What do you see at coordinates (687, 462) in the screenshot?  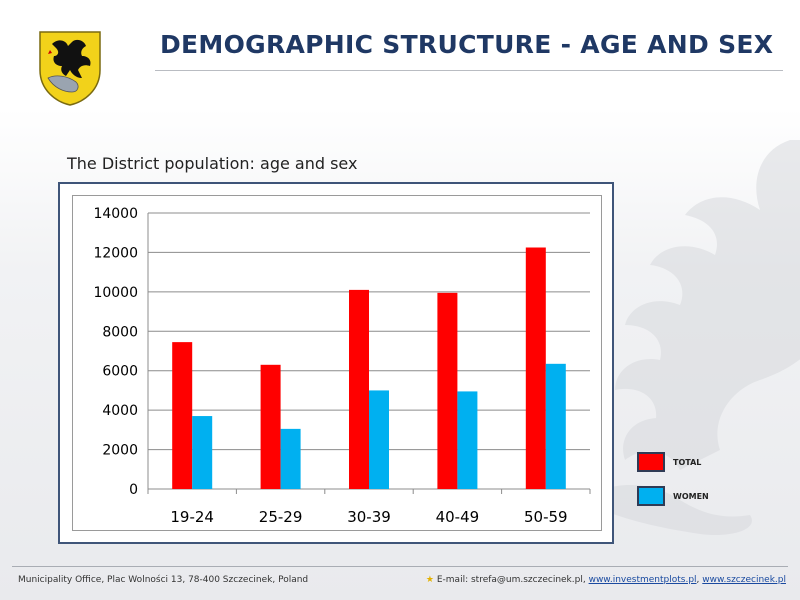 I see `legend-label-total: TOTAL` at bounding box center [687, 462].